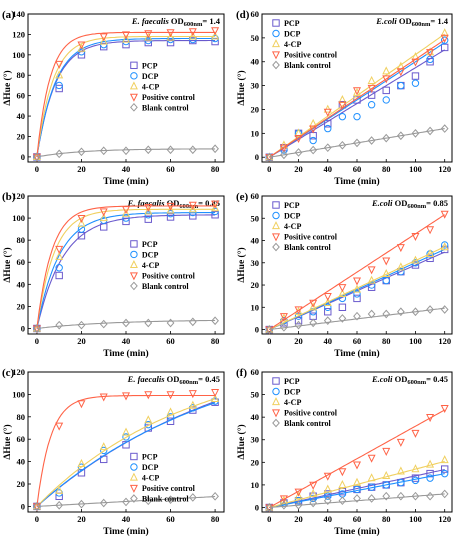  What do you see at coordinates (147, 379) in the screenshot?
I see `organism-name: E. faecalis` at bounding box center [147, 379].